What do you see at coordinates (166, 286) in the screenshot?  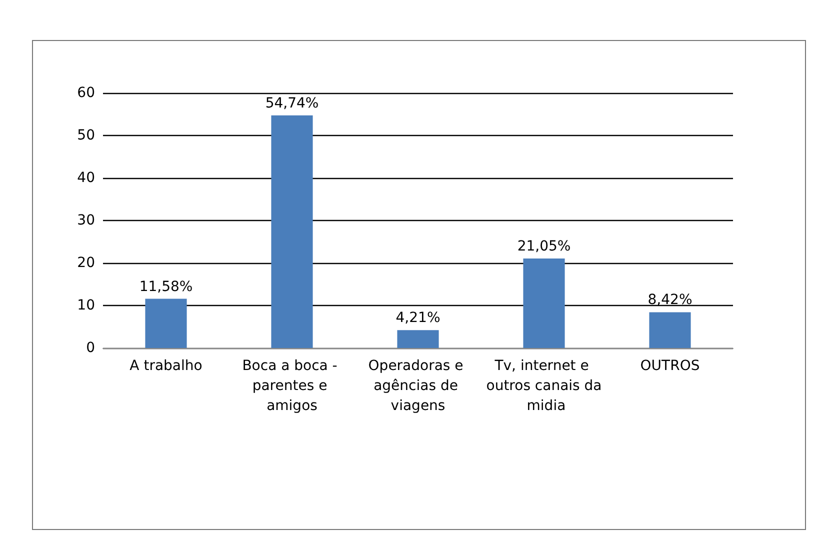 I see `data-label: 11,58%` at bounding box center [166, 286].